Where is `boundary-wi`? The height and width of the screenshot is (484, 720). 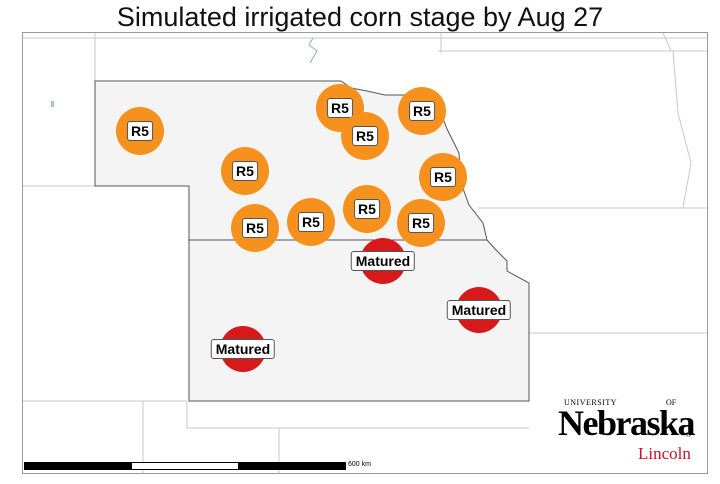 boundary-wi is located at coordinates (667, 42).